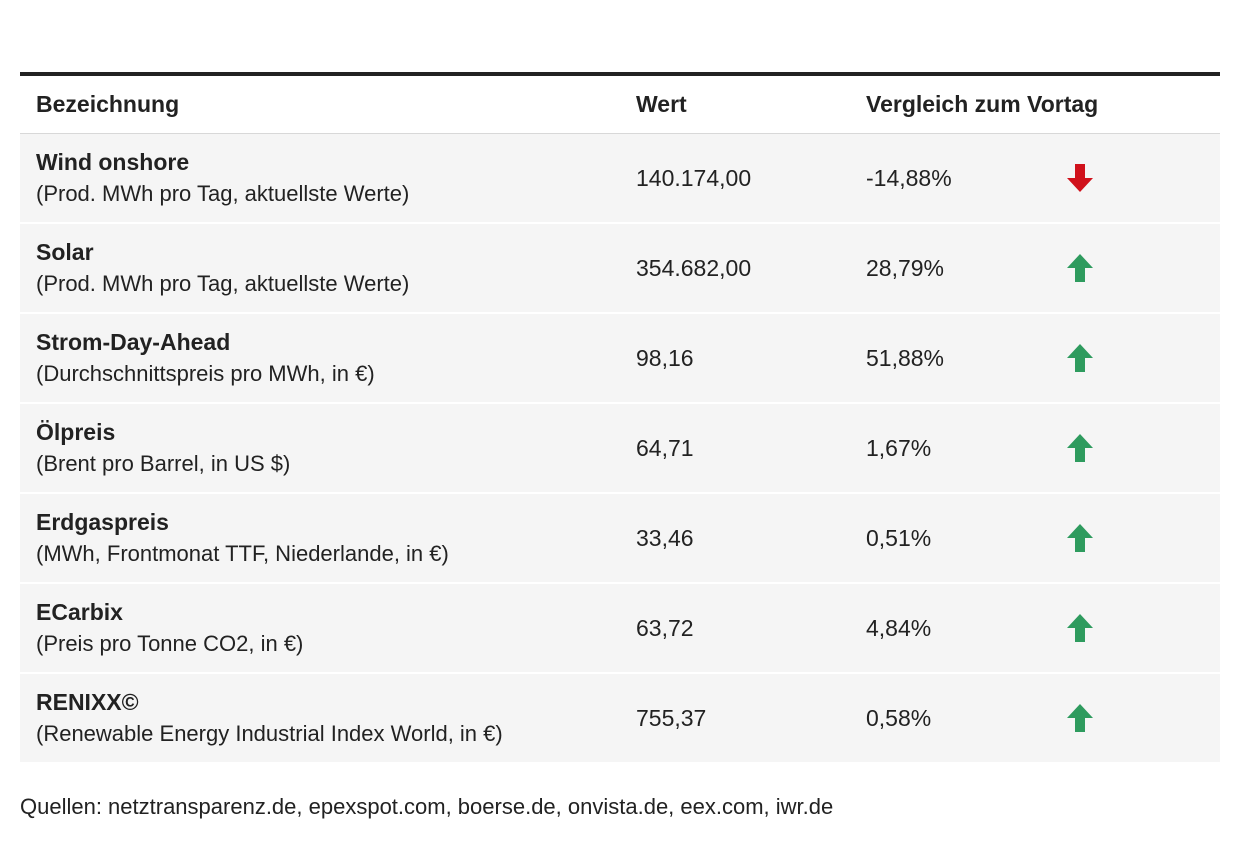 This screenshot has width=1240, height=848. Describe the element at coordinates (982, 104) in the screenshot. I see `header-change: Vergleich zum Vortag` at that location.